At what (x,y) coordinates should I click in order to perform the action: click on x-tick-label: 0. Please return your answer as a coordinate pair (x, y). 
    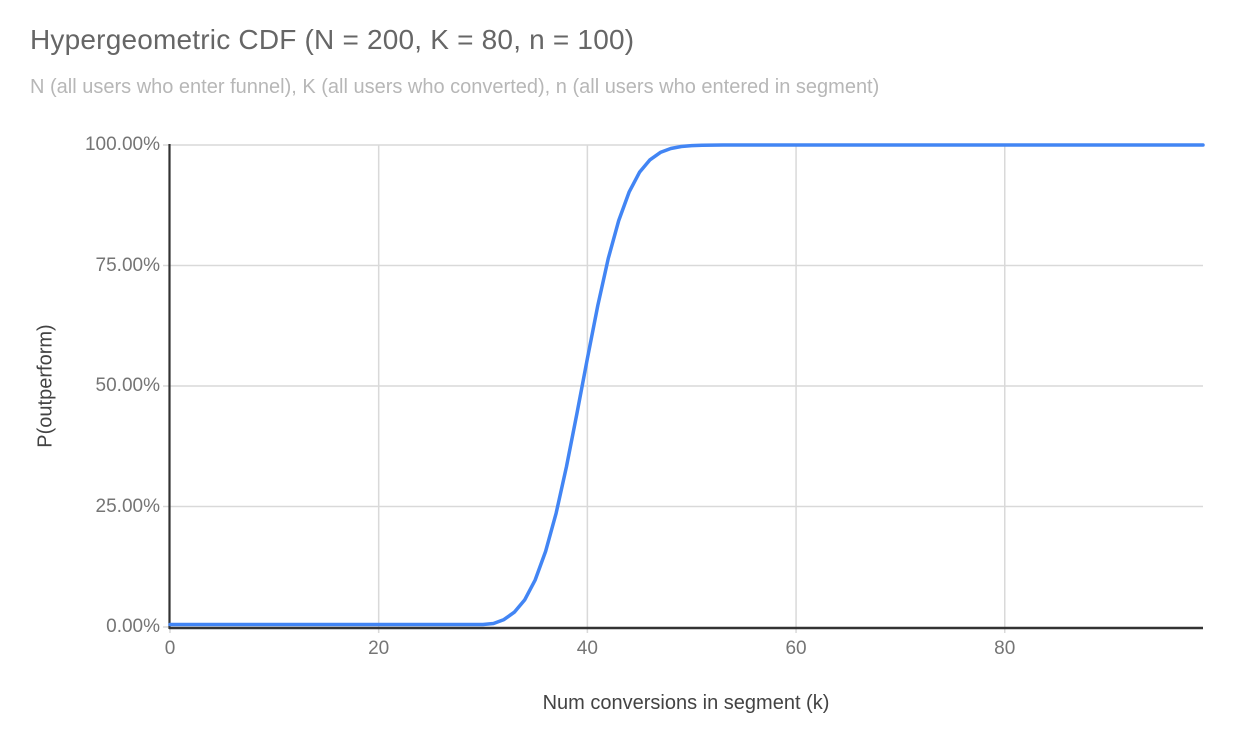
    Looking at the image, I should click on (170, 648).